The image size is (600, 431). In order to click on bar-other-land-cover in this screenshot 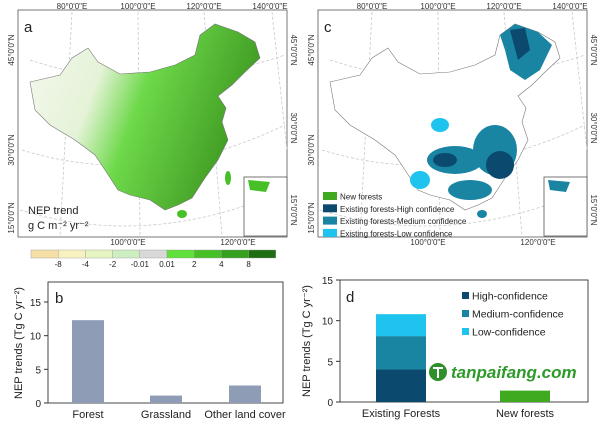, I will do `click(245, 394)`.